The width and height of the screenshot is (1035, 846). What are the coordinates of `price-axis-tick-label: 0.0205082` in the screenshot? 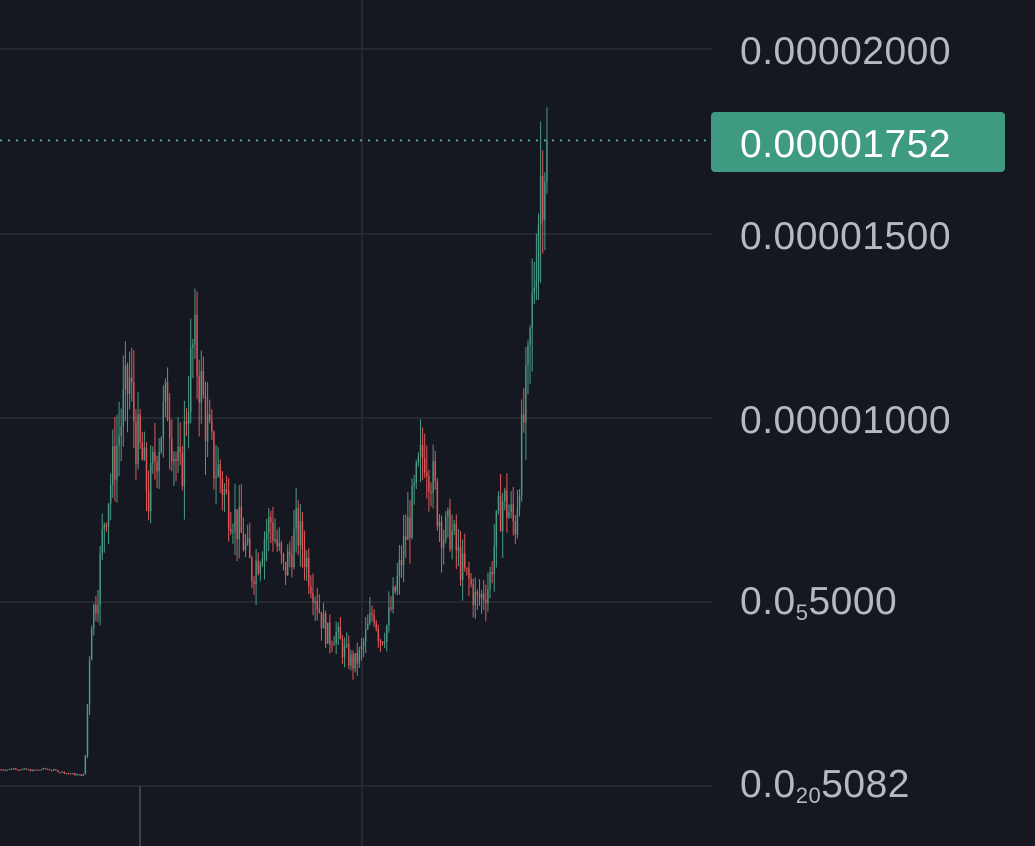 It's located at (825, 785).